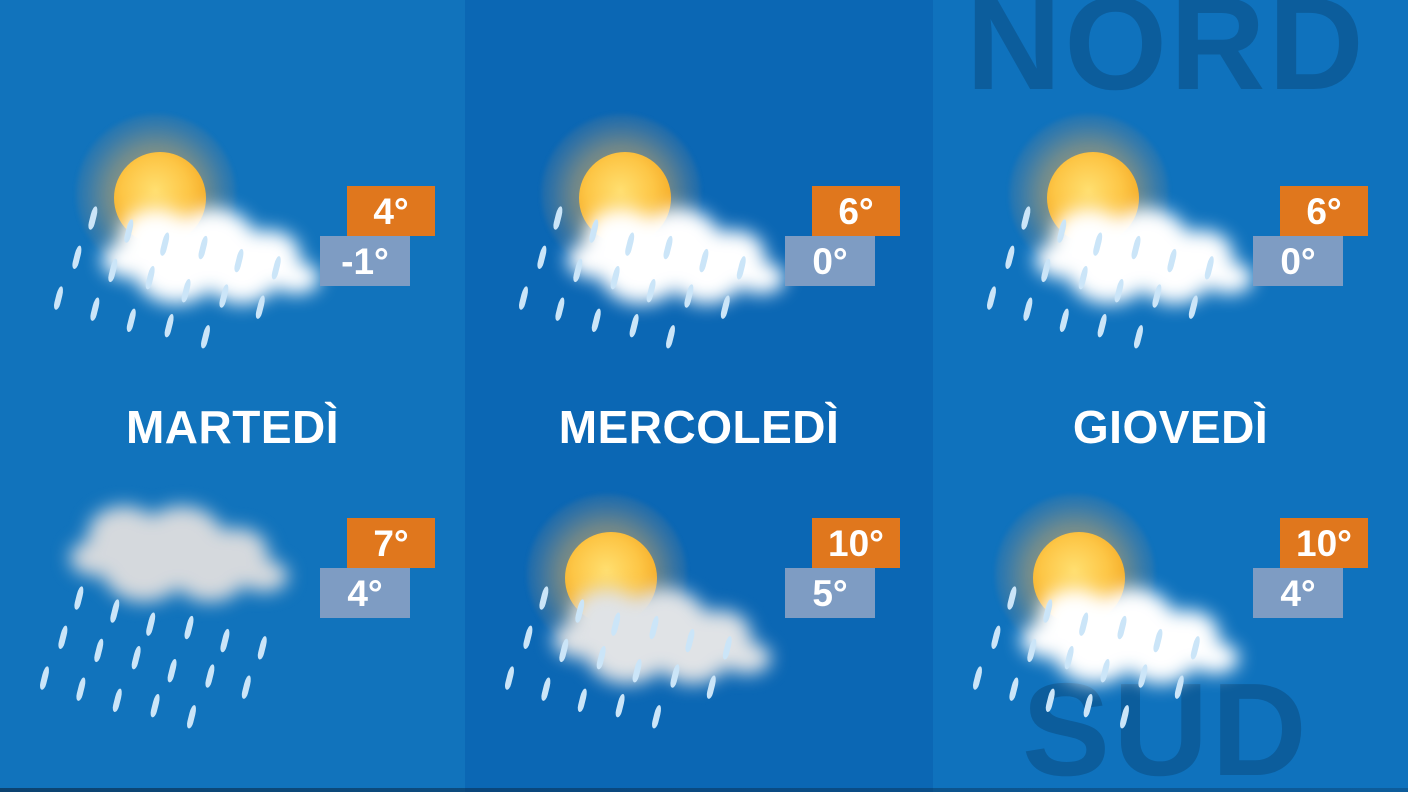 This screenshot has width=1408, height=792. What do you see at coordinates (79, 598) in the screenshot?
I see `raindrops-icon` at bounding box center [79, 598].